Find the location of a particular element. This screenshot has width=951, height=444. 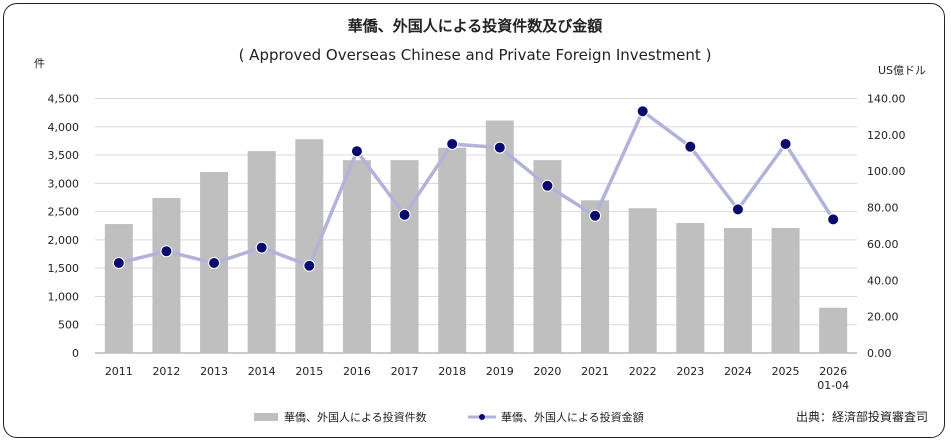

right-tick-label: 100.00 is located at coordinates (886, 171).